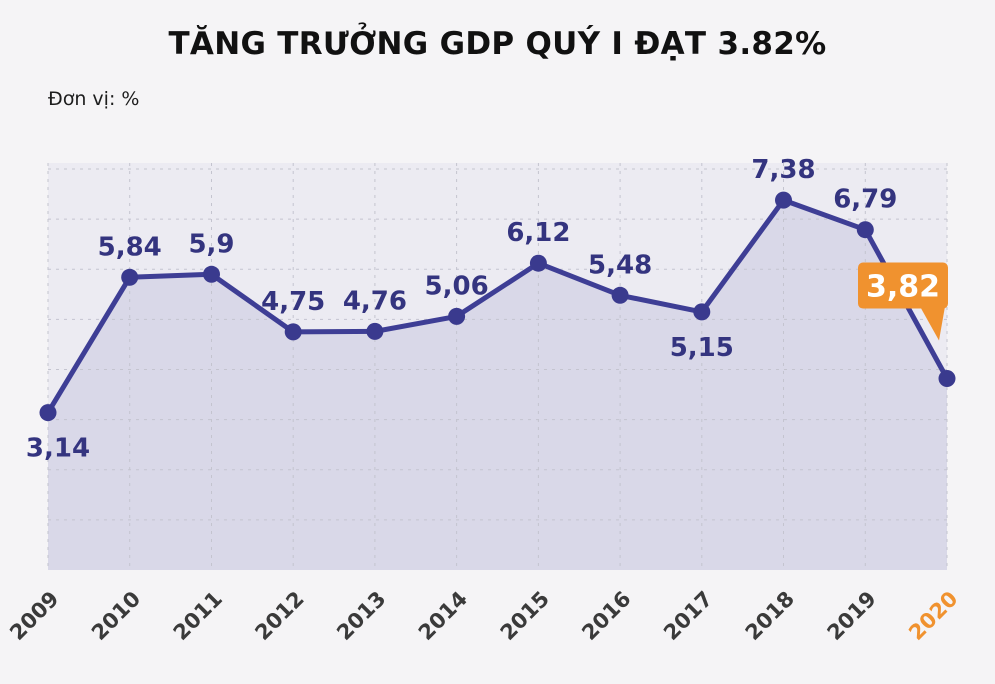 The height and width of the screenshot is (684, 995). I want to click on x-axis-label-2011: 2011, so click(198, 616).